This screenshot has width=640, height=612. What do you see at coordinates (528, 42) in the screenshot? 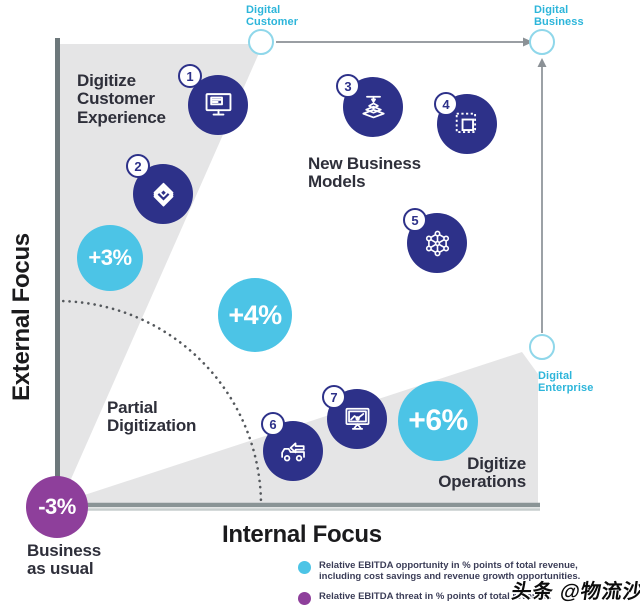
I see `right-arrowhead-icon` at bounding box center [528, 42].